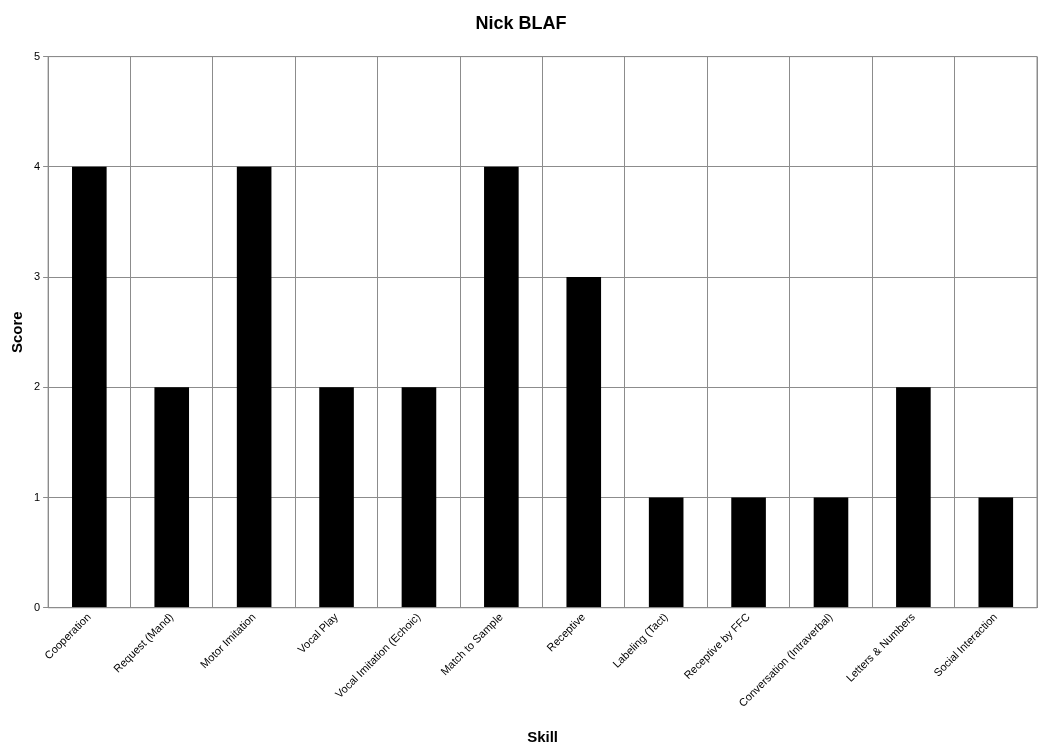  Describe the element at coordinates (37, 55) in the screenshot. I see `y-tick-label: 5` at that location.